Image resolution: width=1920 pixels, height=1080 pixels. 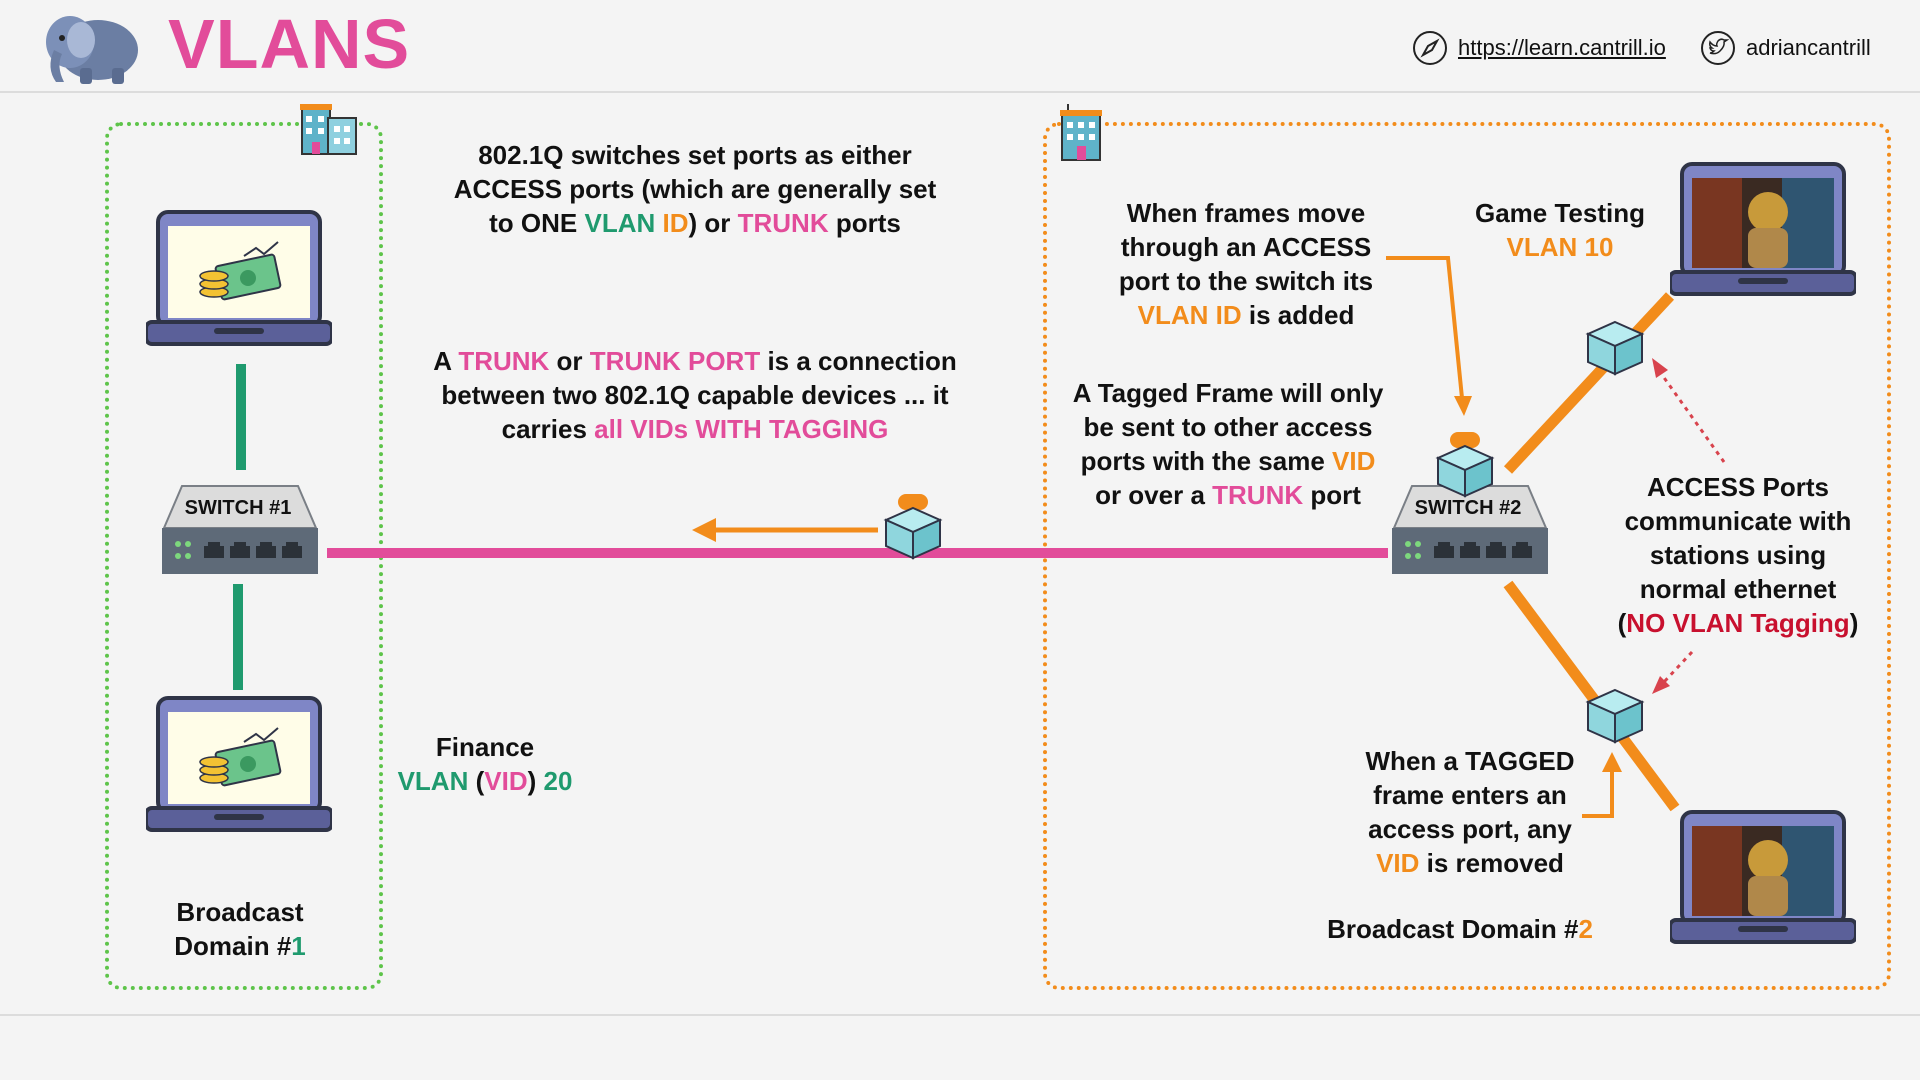 What do you see at coordinates (1559, 230) in the screenshot?
I see `game-testing-label: Game Testing VLAN 10` at bounding box center [1559, 230].